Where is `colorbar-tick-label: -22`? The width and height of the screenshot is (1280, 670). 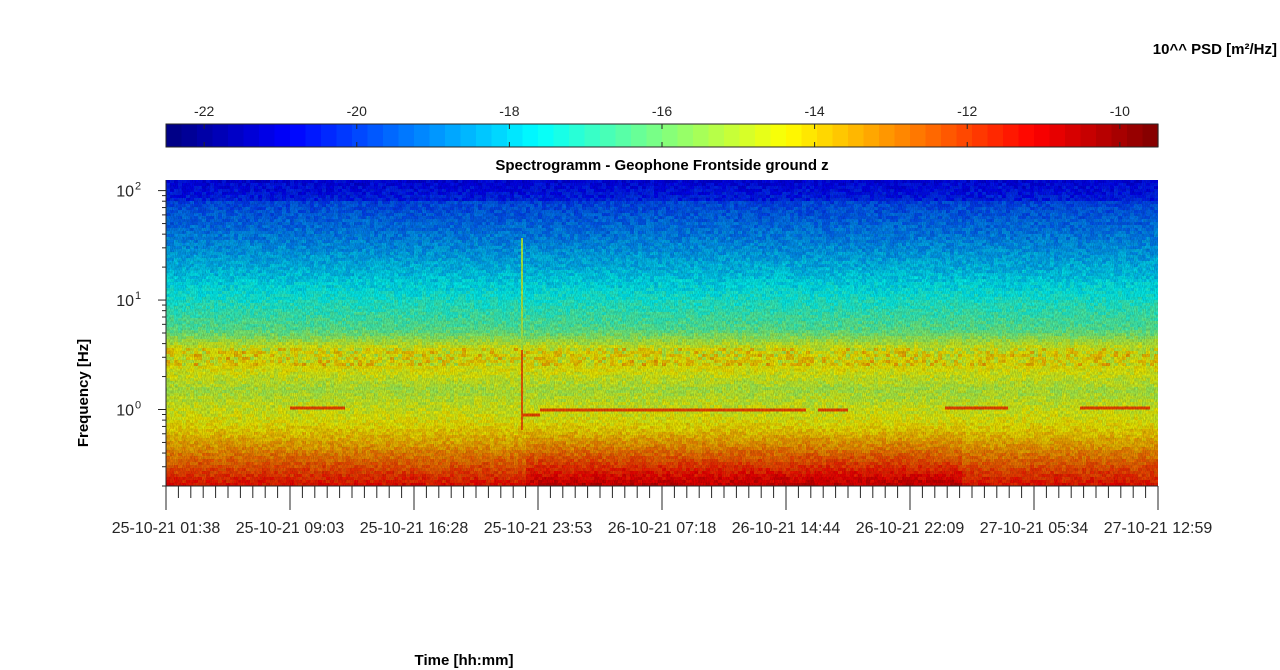
colorbar-tick-label: -22 is located at coordinates (204, 111).